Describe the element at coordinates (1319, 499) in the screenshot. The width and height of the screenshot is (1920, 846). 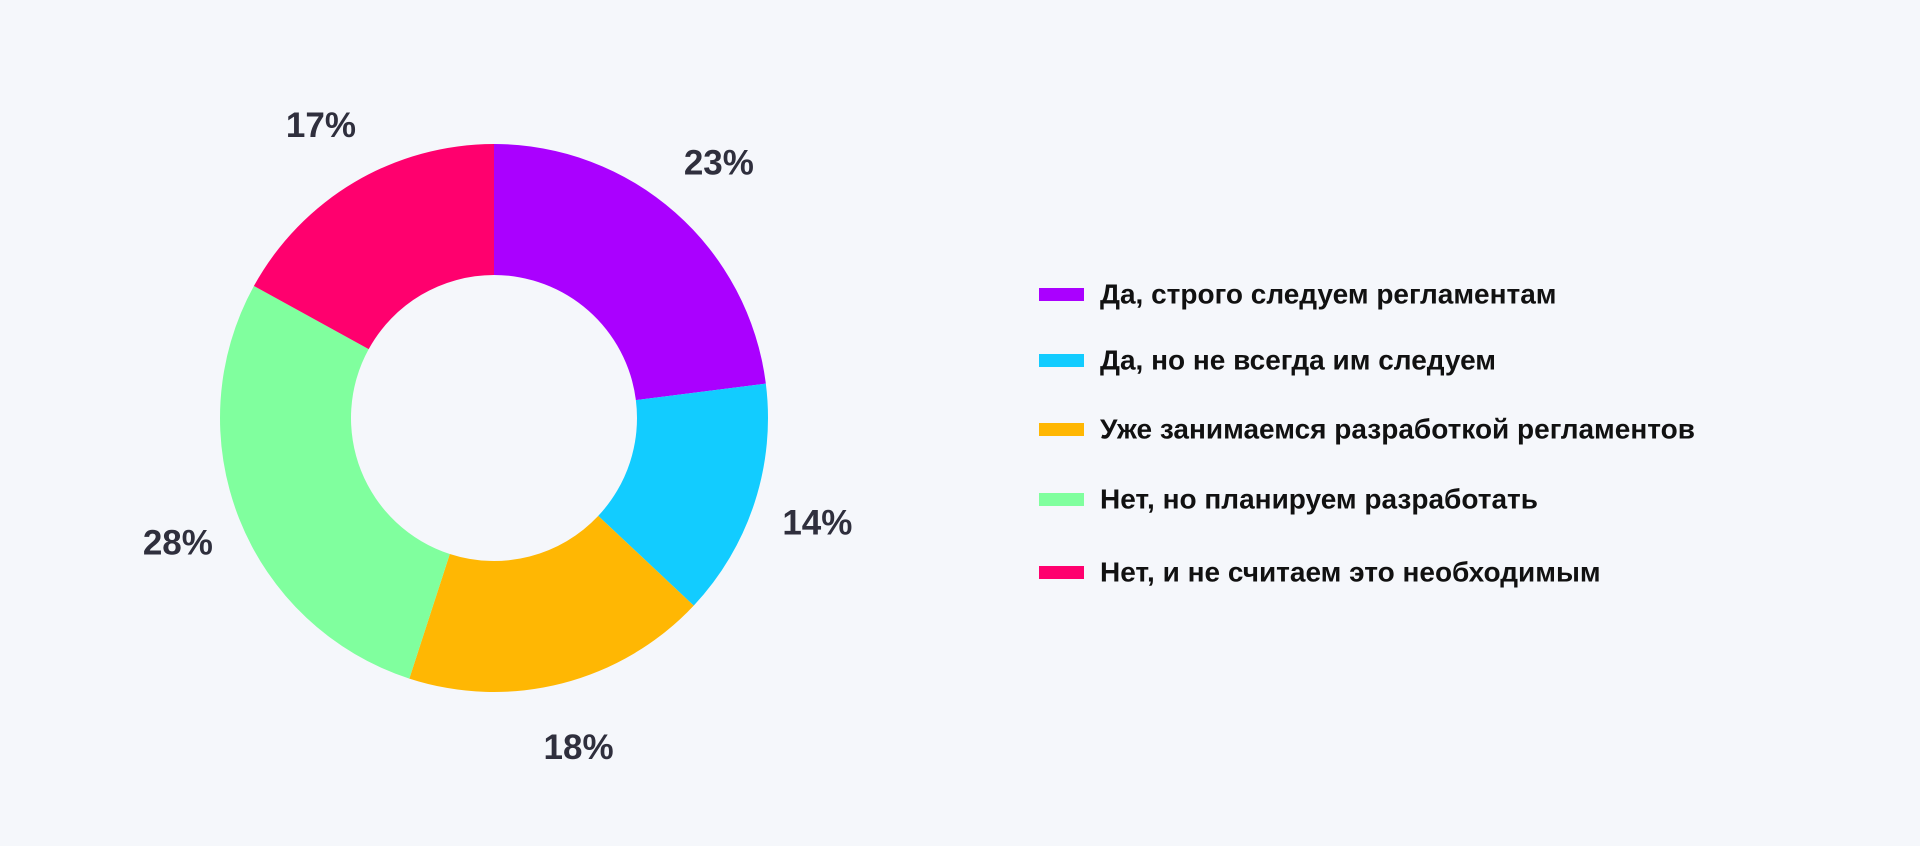
I see `legend-label-4: Нет, но планируем разработать` at that location.